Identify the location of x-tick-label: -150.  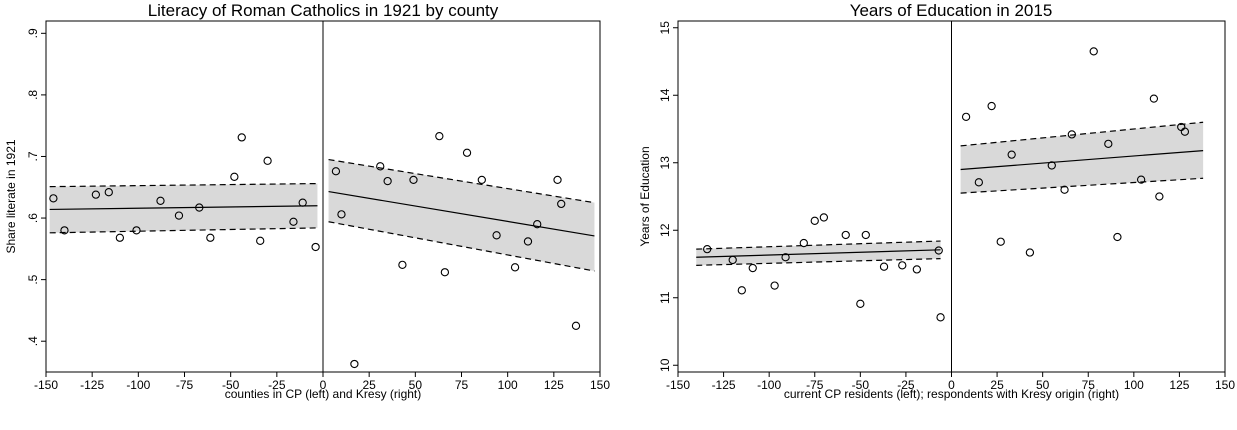
(46, 385).